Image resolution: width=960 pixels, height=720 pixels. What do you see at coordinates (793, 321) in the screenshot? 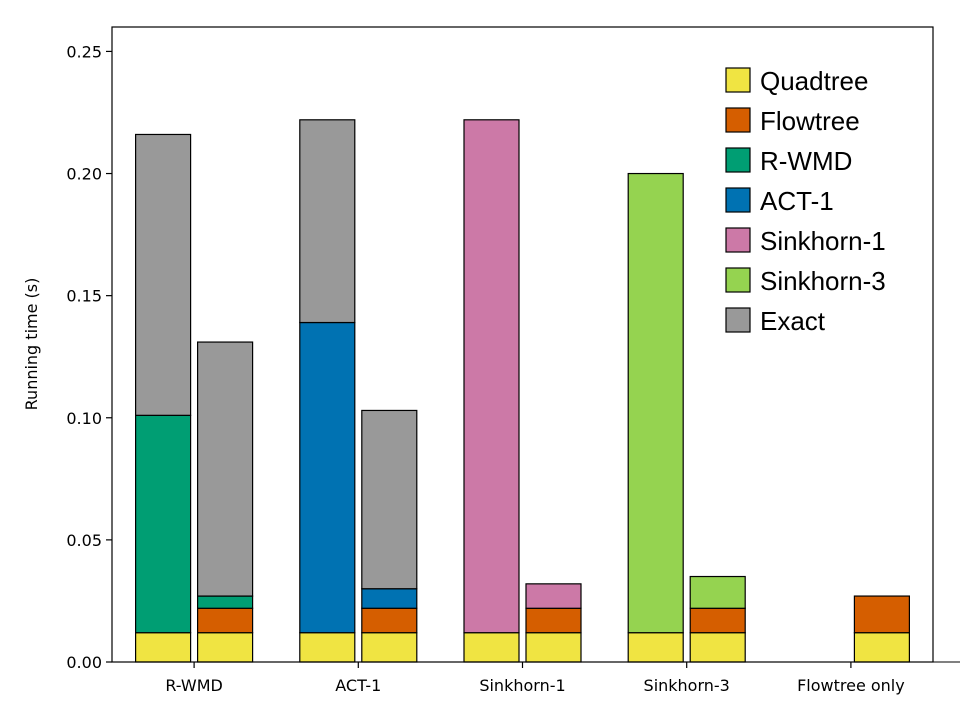
I see `legend-label: Exact` at bounding box center [793, 321].